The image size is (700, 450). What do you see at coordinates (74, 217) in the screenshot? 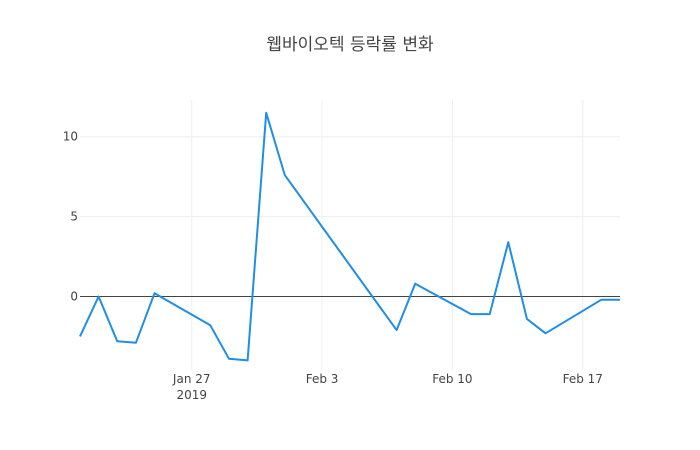
I see `y-tick-label: 5` at bounding box center [74, 217].